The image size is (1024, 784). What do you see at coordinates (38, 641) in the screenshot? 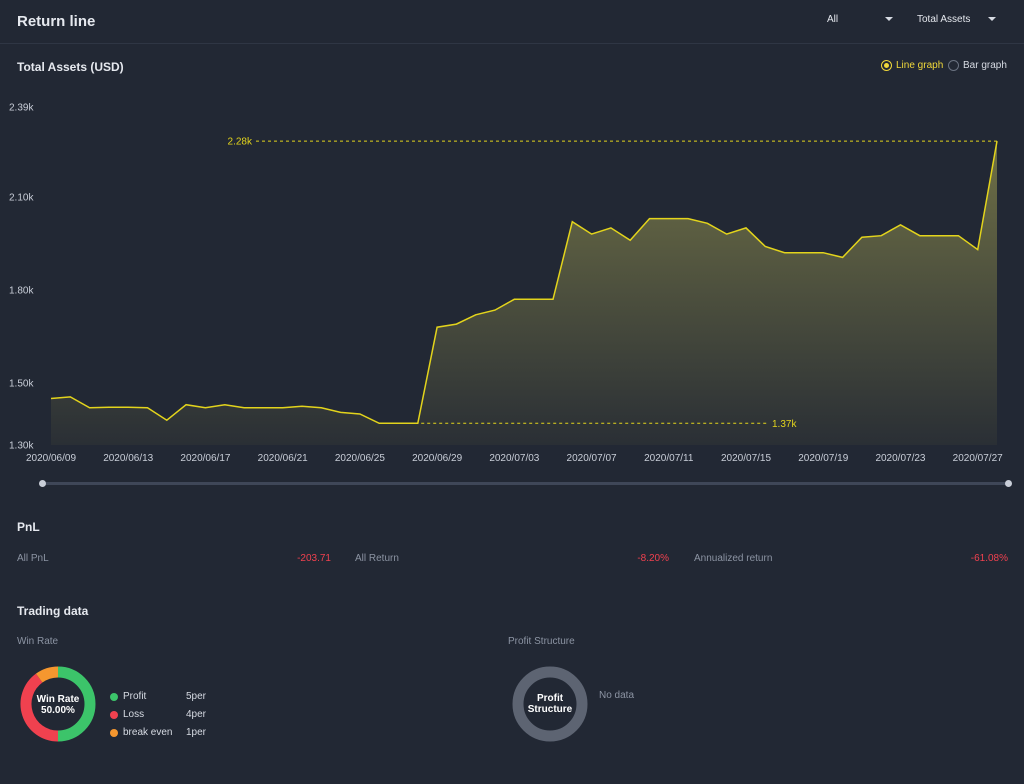
I see `win-rate-label: Win Rate` at bounding box center [38, 641].